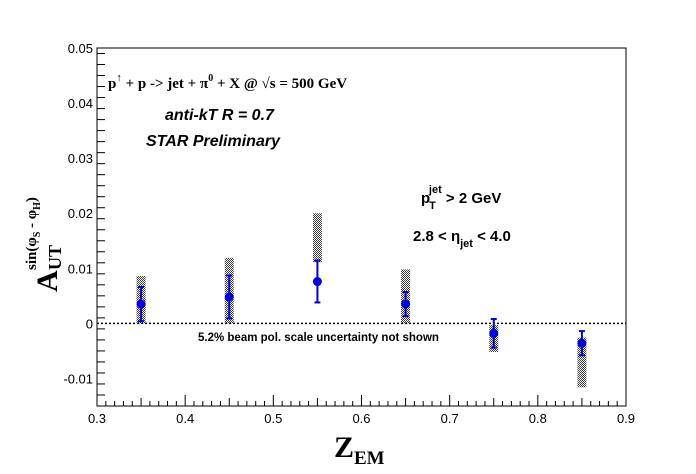 The image size is (696, 474). What do you see at coordinates (538, 418) in the screenshot?
I see `x-tick-label: 0.8` at bounding box center [538, 418].